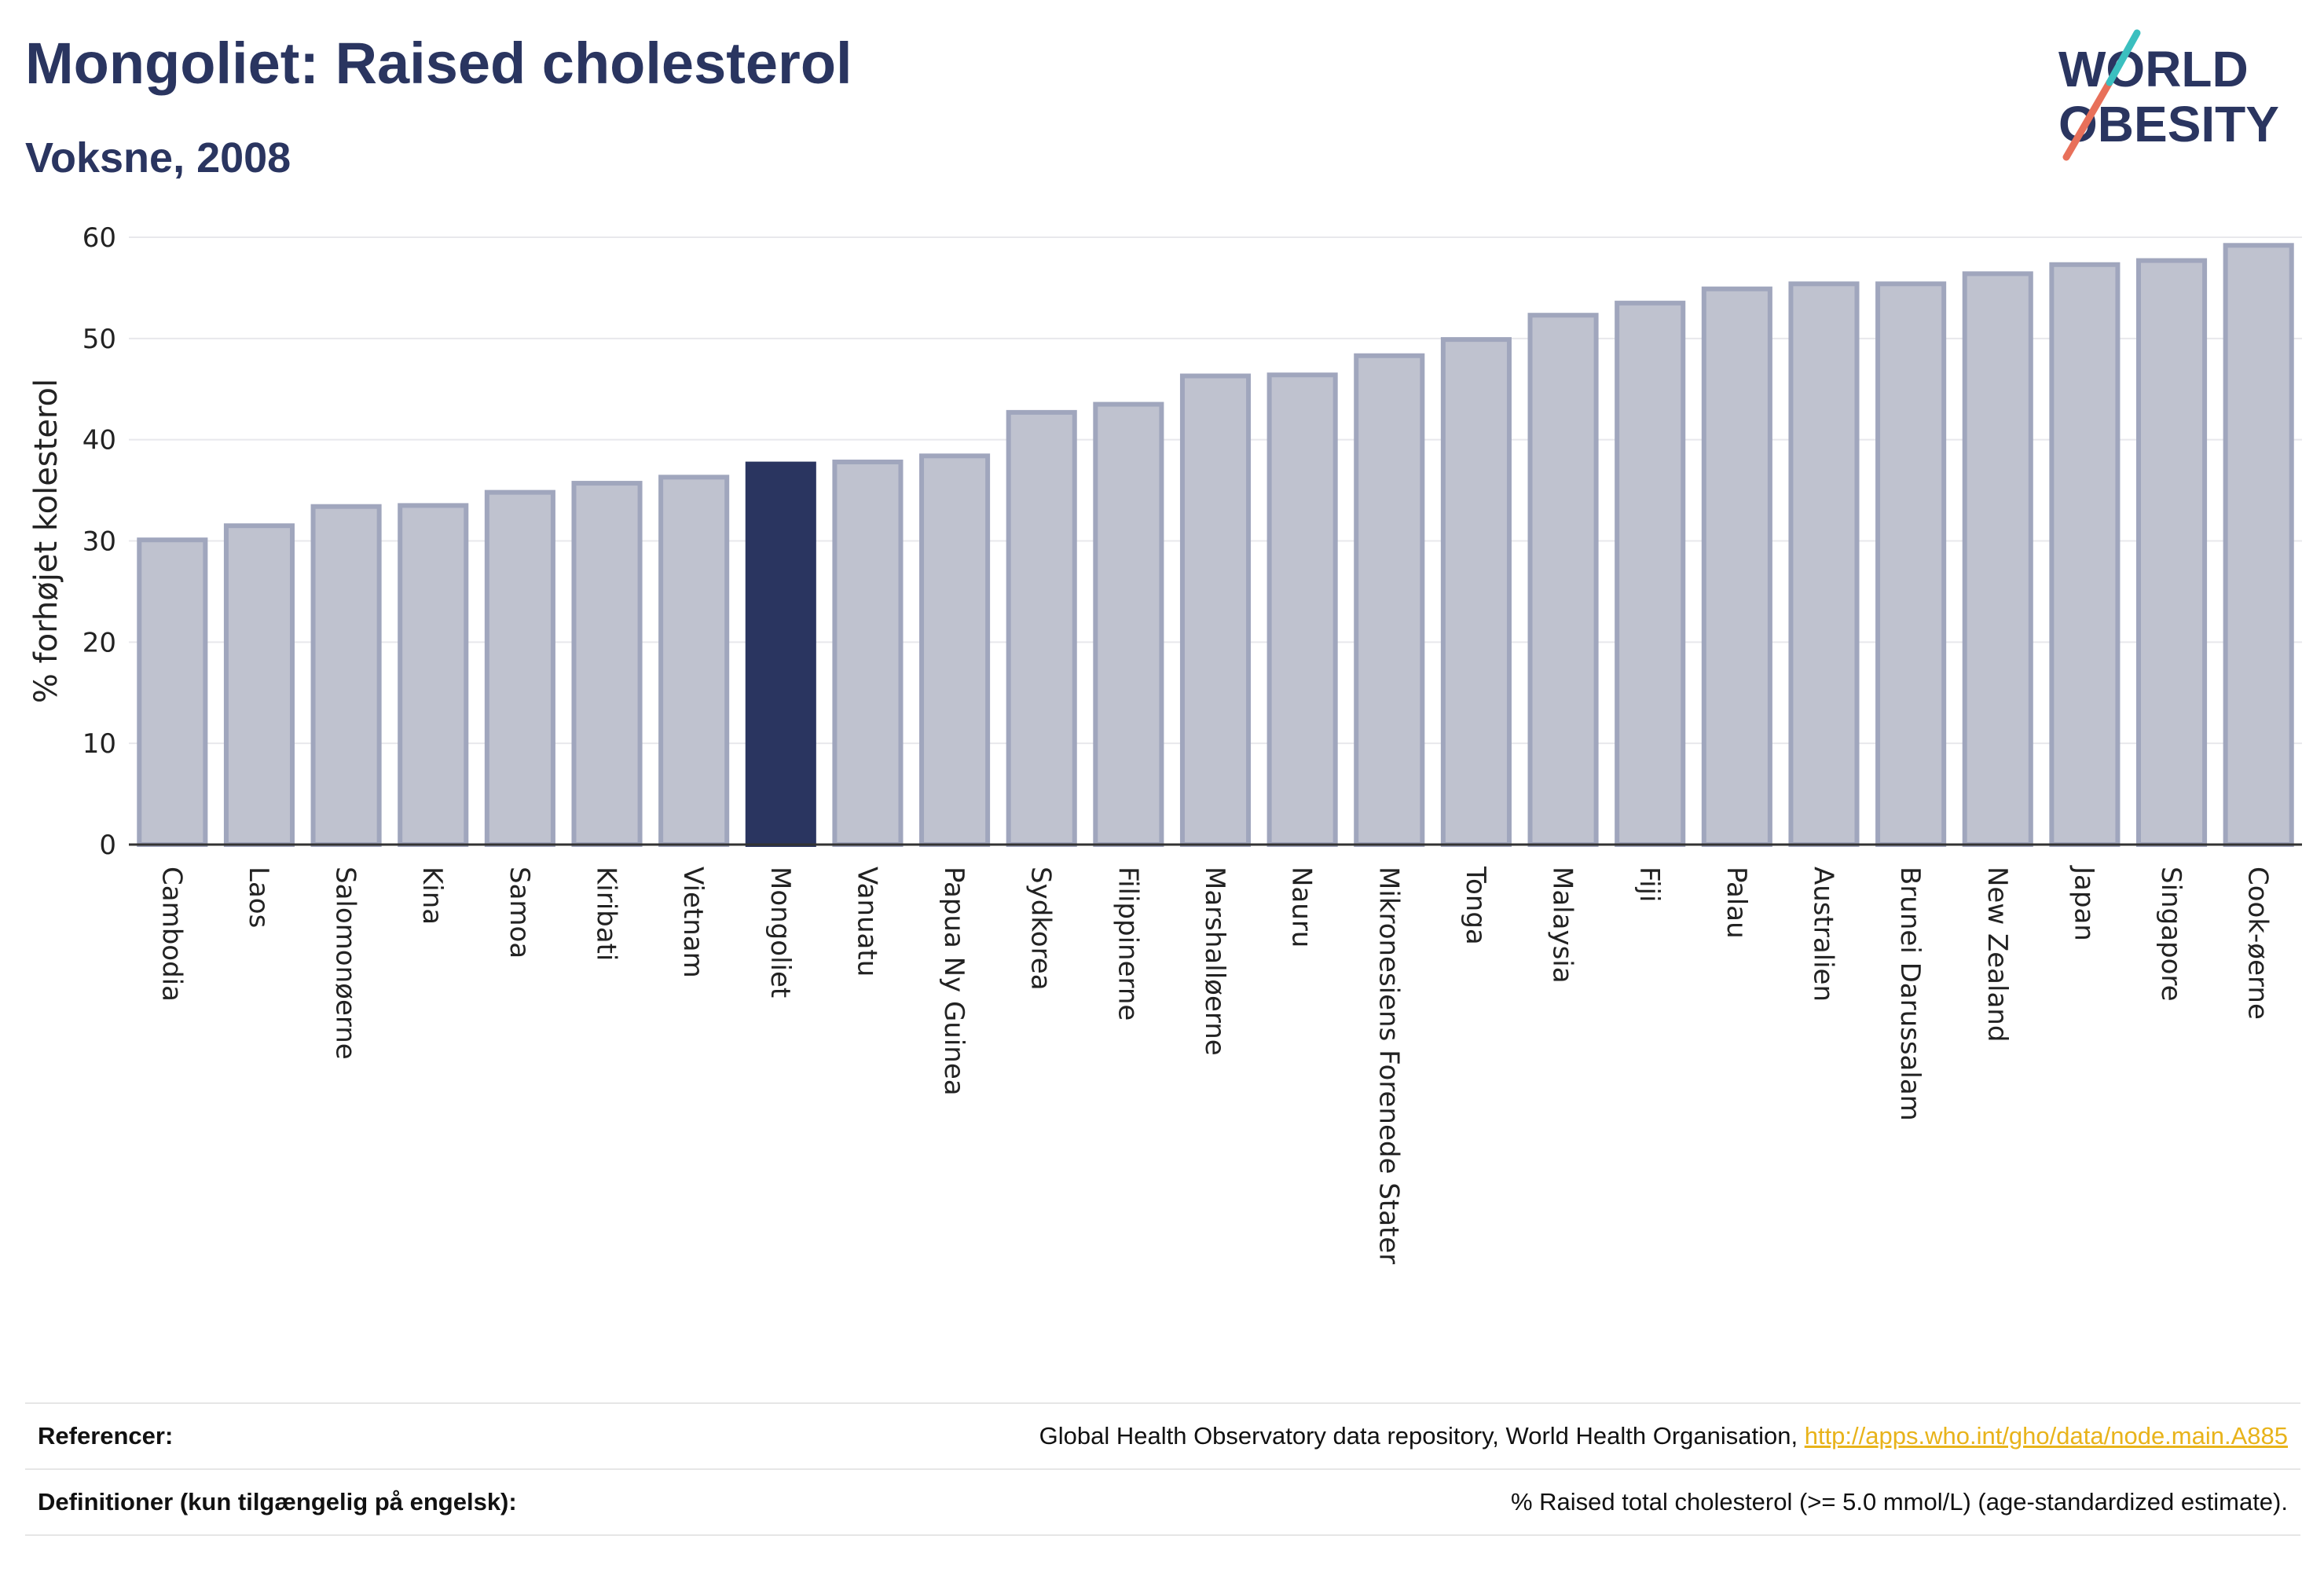 This screenshot has height=1576, width=2324. What do you see at coordinates (106, 1436) in the screenshot?
I see `references-label: Referencer:` at bounding box center [106, 1436].